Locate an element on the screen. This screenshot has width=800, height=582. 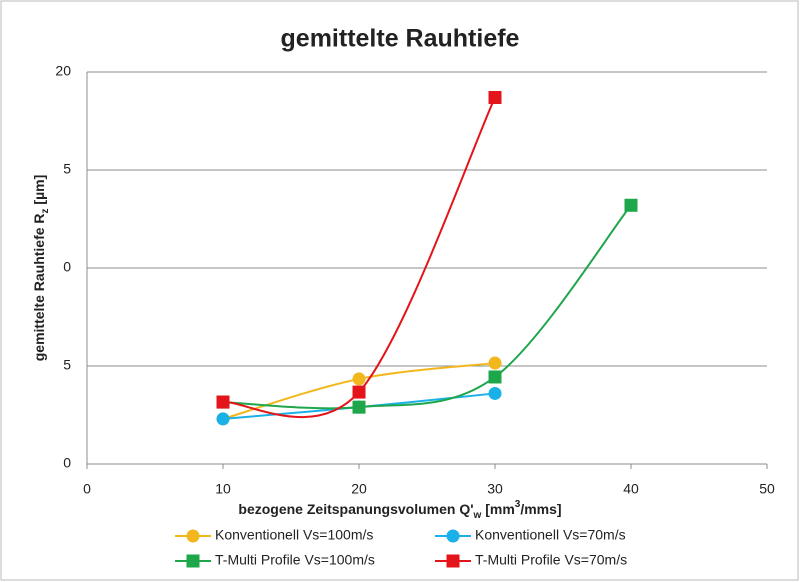
x-tick-label: 50 is located at coordinates (767, 489).